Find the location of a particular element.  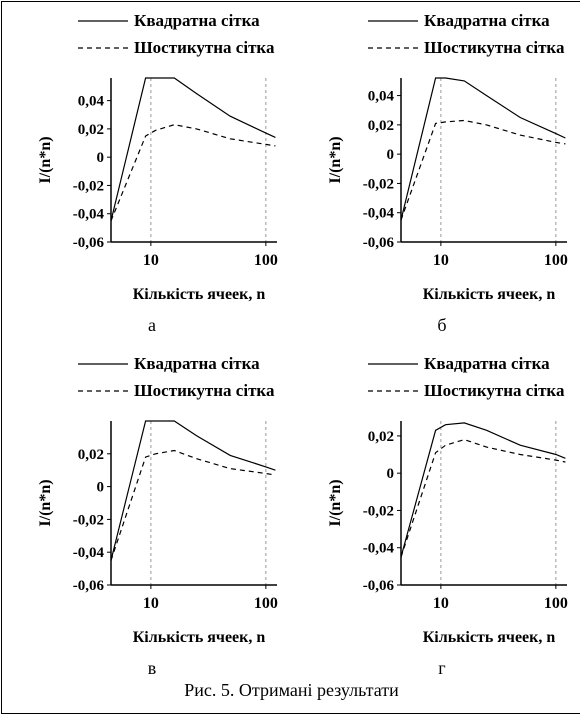

panel-label: а is located at coordinates (152, 325).